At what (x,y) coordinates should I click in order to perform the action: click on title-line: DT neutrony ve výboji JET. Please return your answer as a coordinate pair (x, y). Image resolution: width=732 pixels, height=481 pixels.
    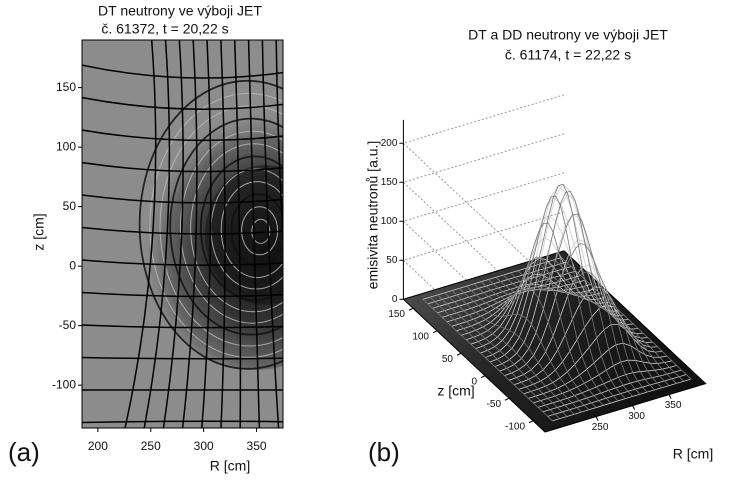
    Looking at the image, I should click on (180, 11).